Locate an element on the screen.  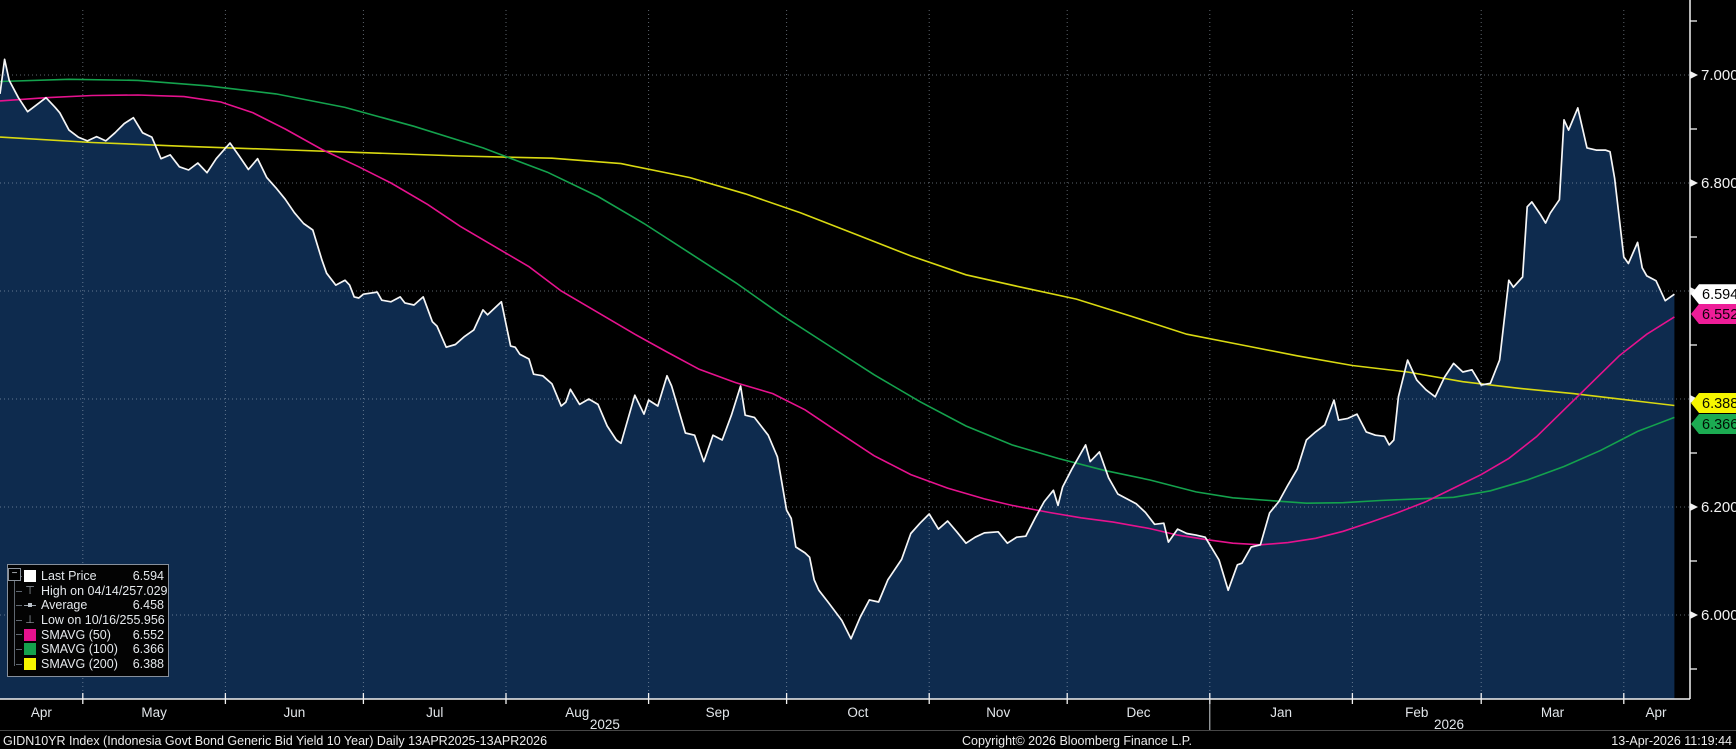
legend-label: Average is located at coordinates (64, 605).